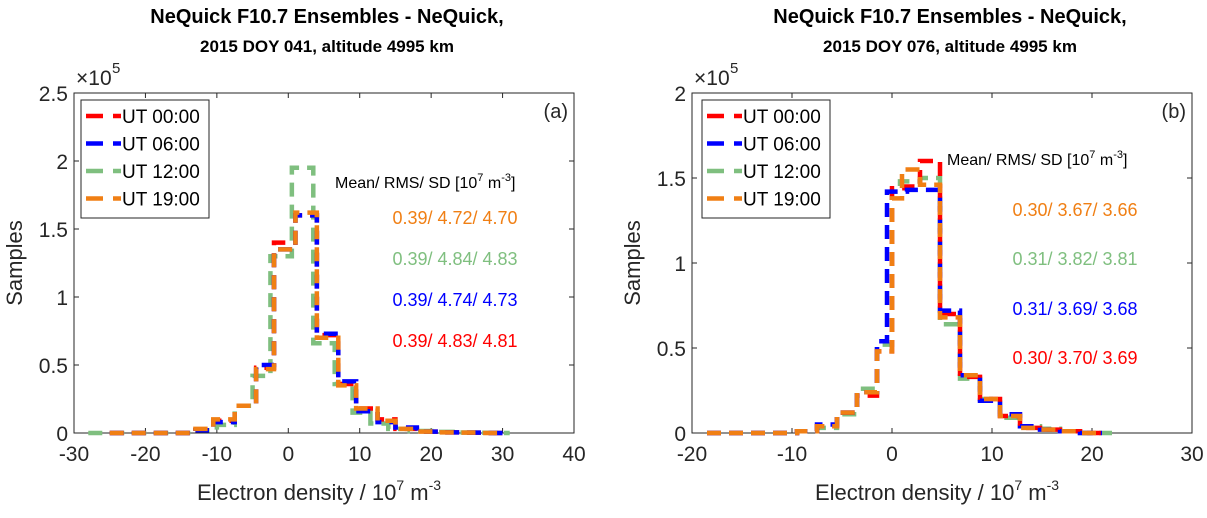  What do you see at coordinates (573, 454) in the screenshot?
I see `x-tick-label: 40` at bounding box center [573, 454].